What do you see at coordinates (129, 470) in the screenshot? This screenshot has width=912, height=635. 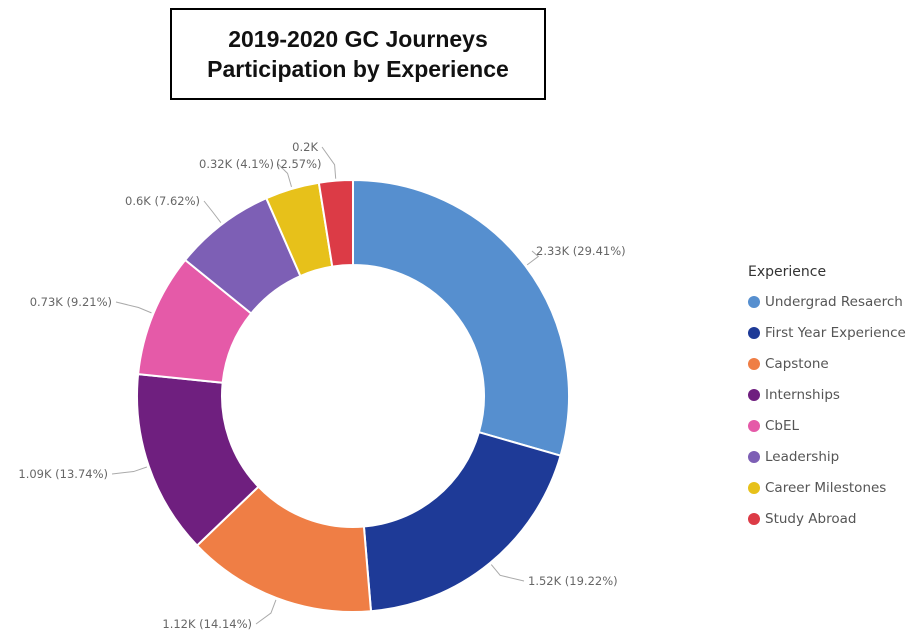 I see `leader-line-internships` at bounding box center [129, 470].